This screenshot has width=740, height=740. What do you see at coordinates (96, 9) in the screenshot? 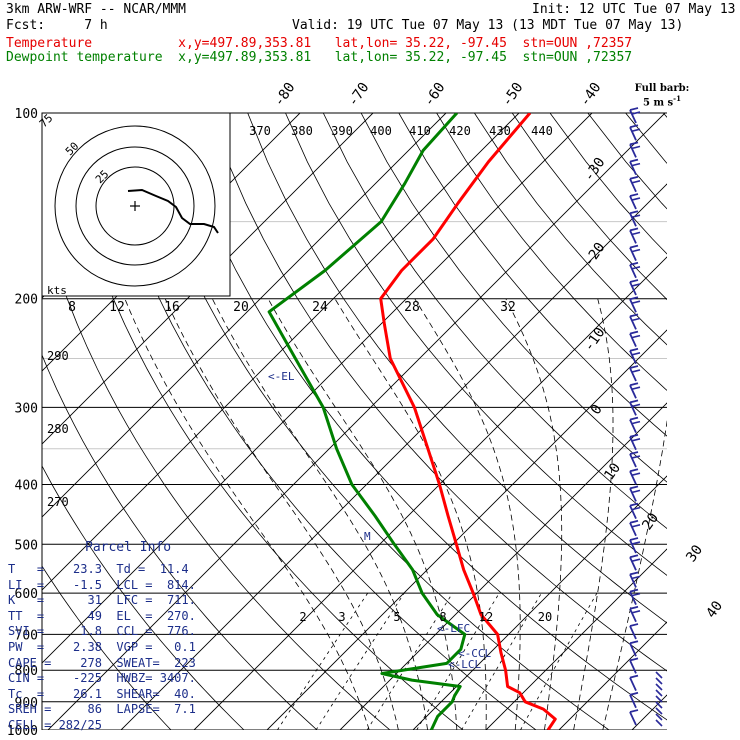
I see `model-title: 3km ARW-WRF -- NCAR/MMM` at bounding box center [96, 9].